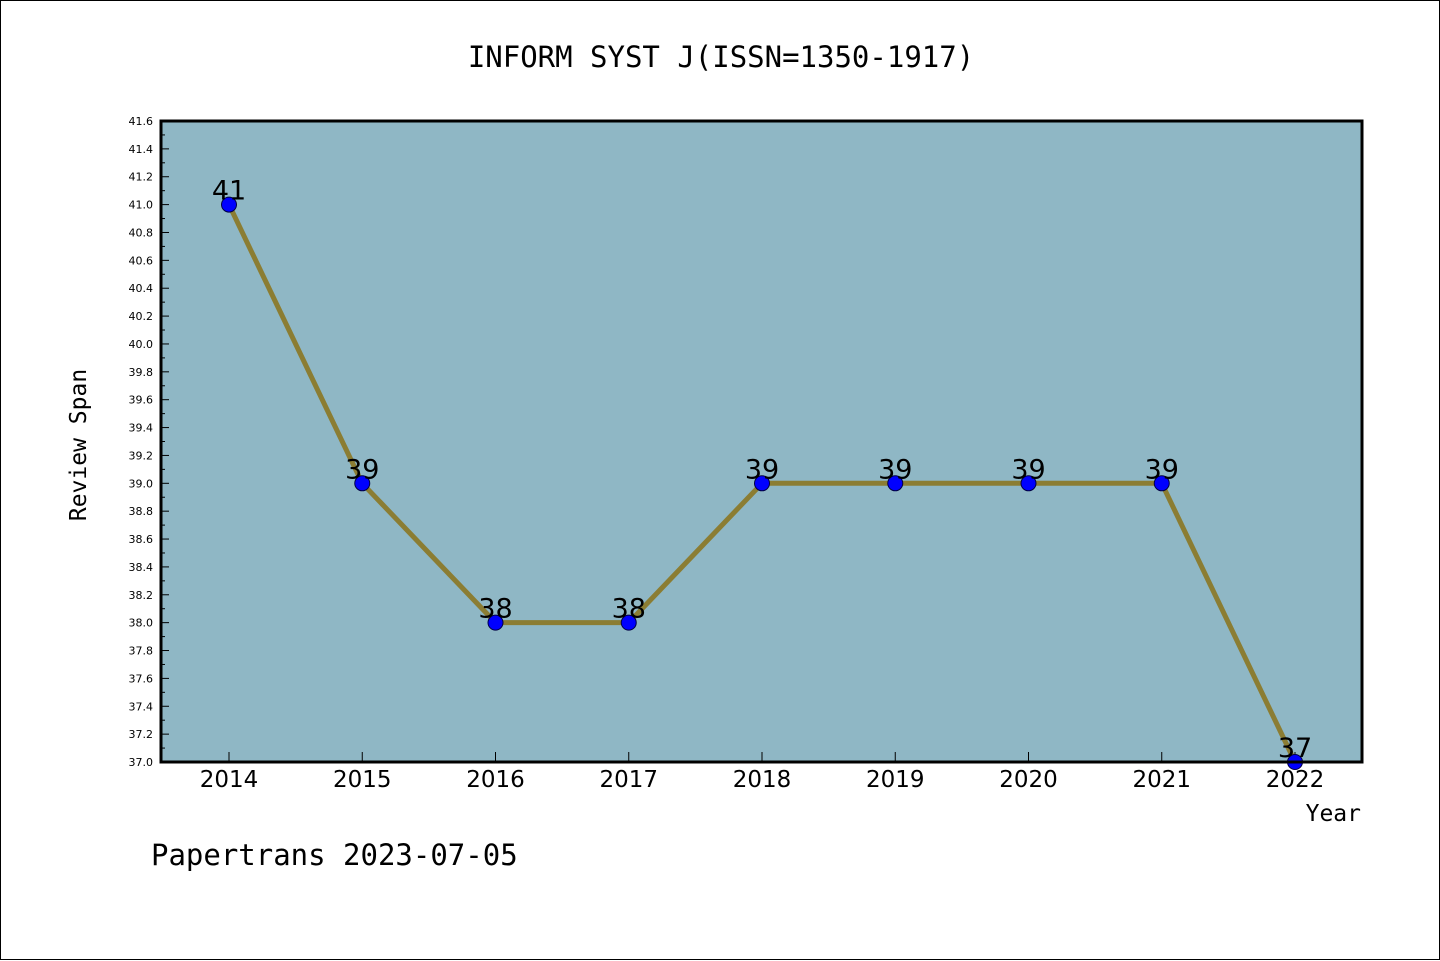  I want to click on y-tick-label: 40.2, so click(141, 316).